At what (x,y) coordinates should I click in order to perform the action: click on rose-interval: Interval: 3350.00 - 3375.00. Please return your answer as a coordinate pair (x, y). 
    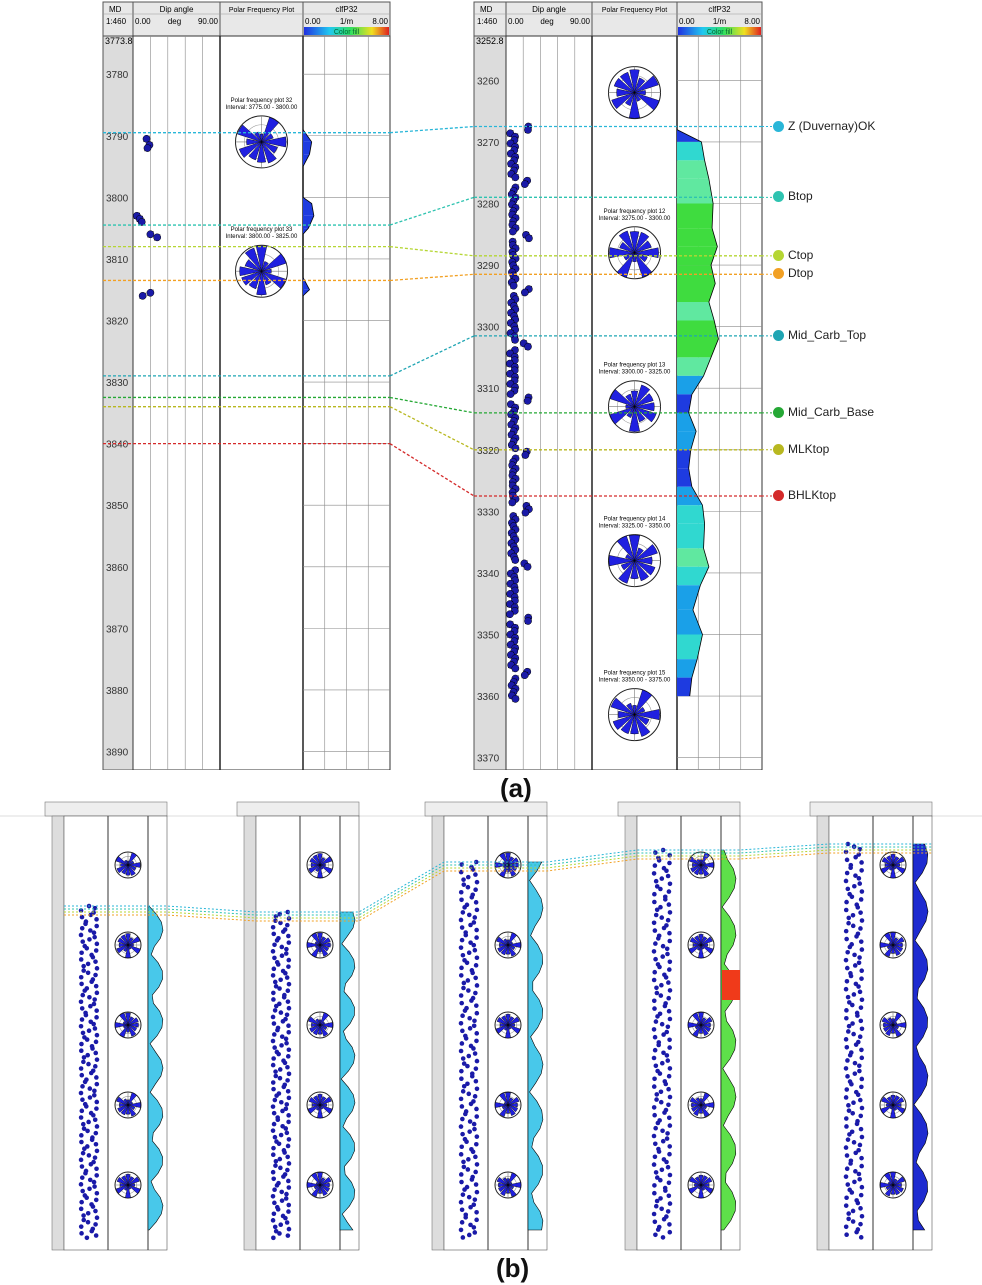
    Looking at the image, I should click on (635, 681).